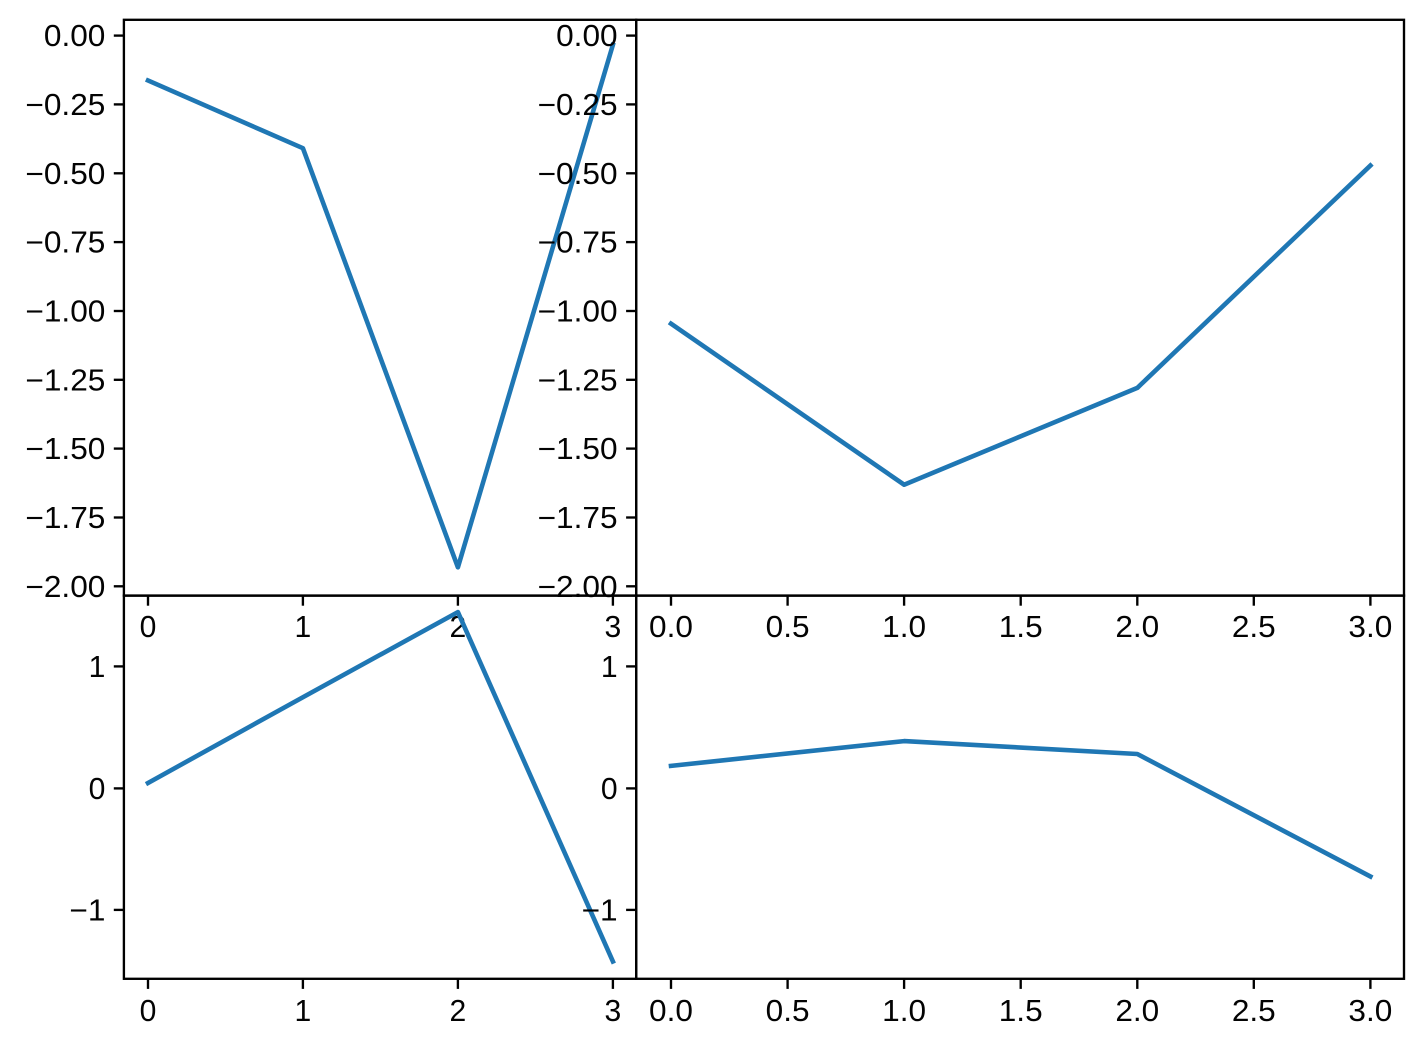 The image size is (1424, 1047). Describe the element at coordinates (458, 1011) in the screenshot. I see `svg-text: 2` at that location.